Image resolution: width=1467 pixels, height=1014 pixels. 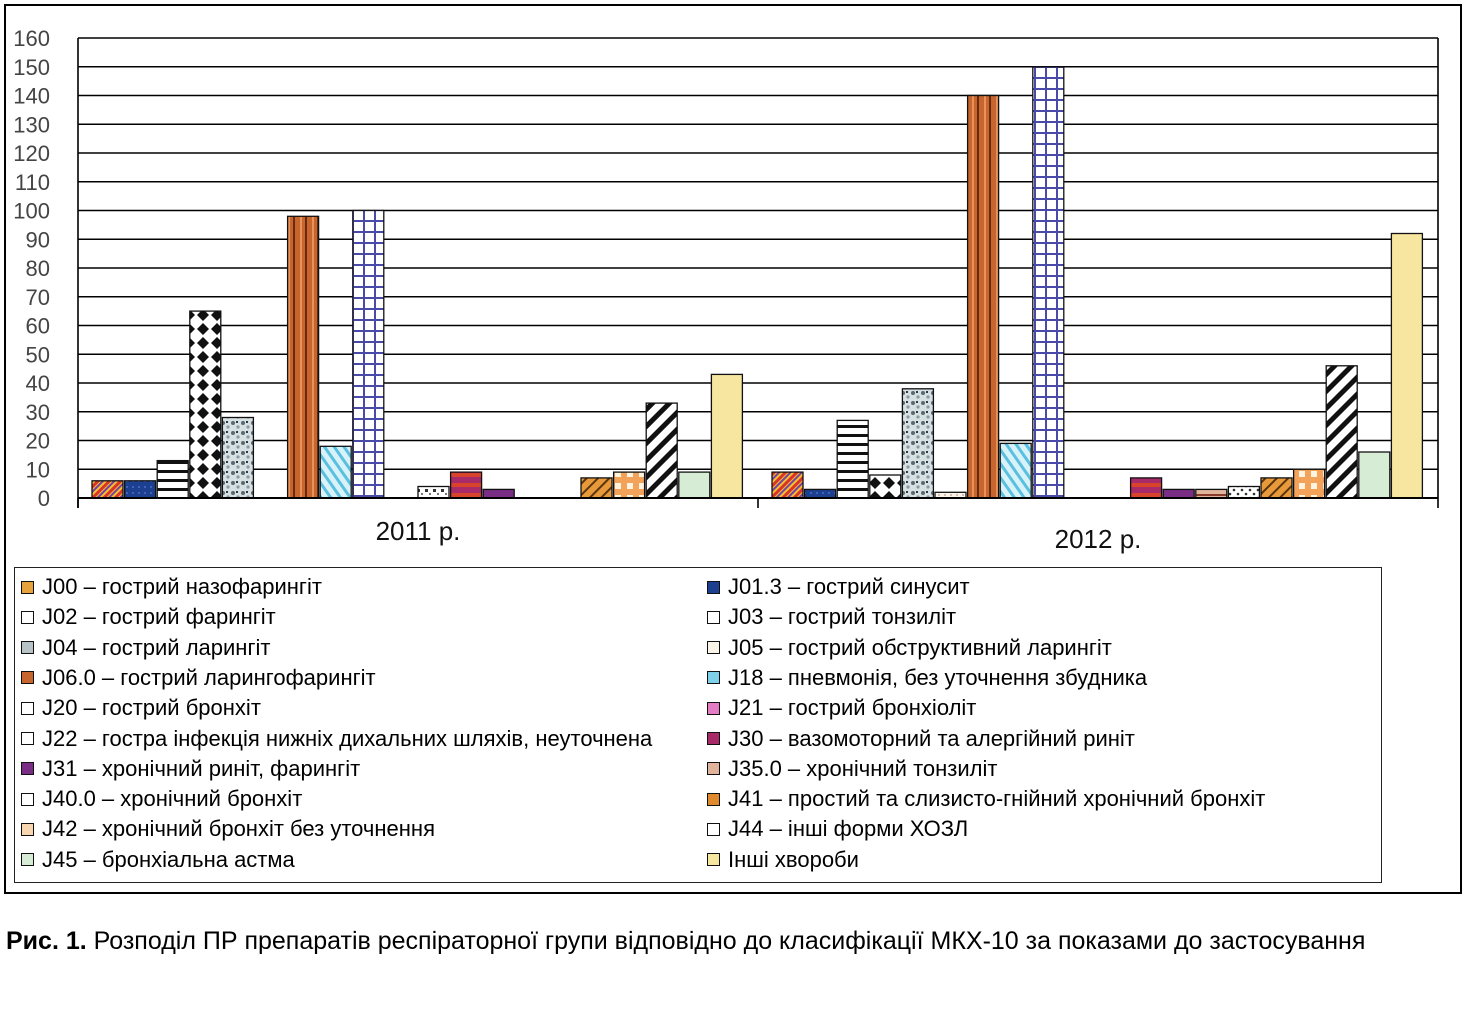 What do you see at coordinates (418, 531) in the screenshot?
I see `category-label: 2011 р.` at bounding box center [418, 531].